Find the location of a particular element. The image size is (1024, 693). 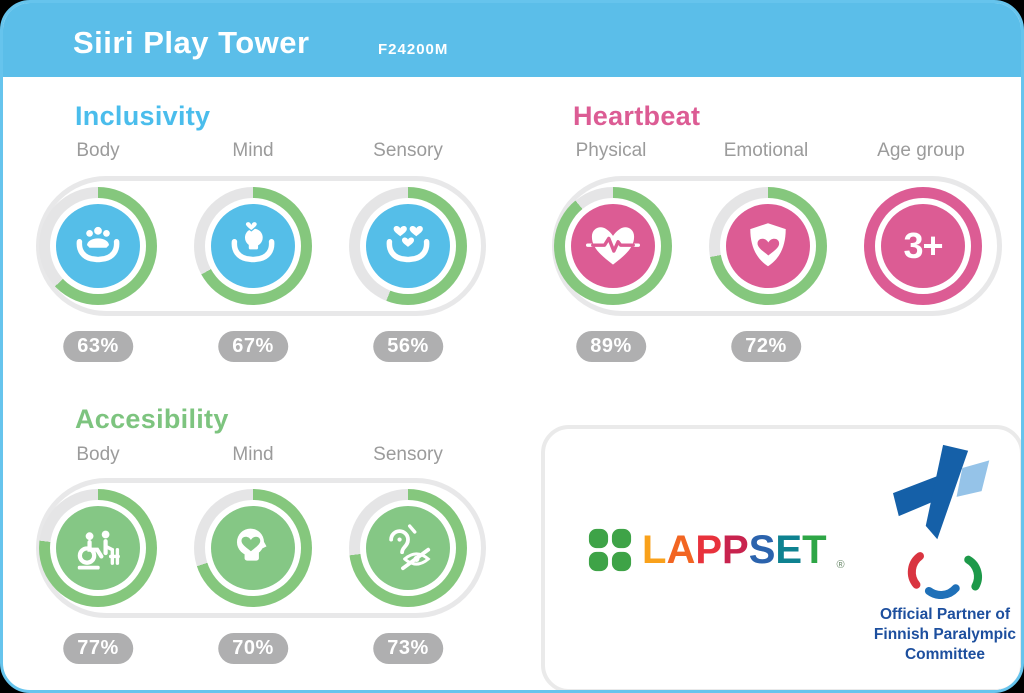

value-badge-accessibility-sensory: 73% is located at coordinates (408, 648).